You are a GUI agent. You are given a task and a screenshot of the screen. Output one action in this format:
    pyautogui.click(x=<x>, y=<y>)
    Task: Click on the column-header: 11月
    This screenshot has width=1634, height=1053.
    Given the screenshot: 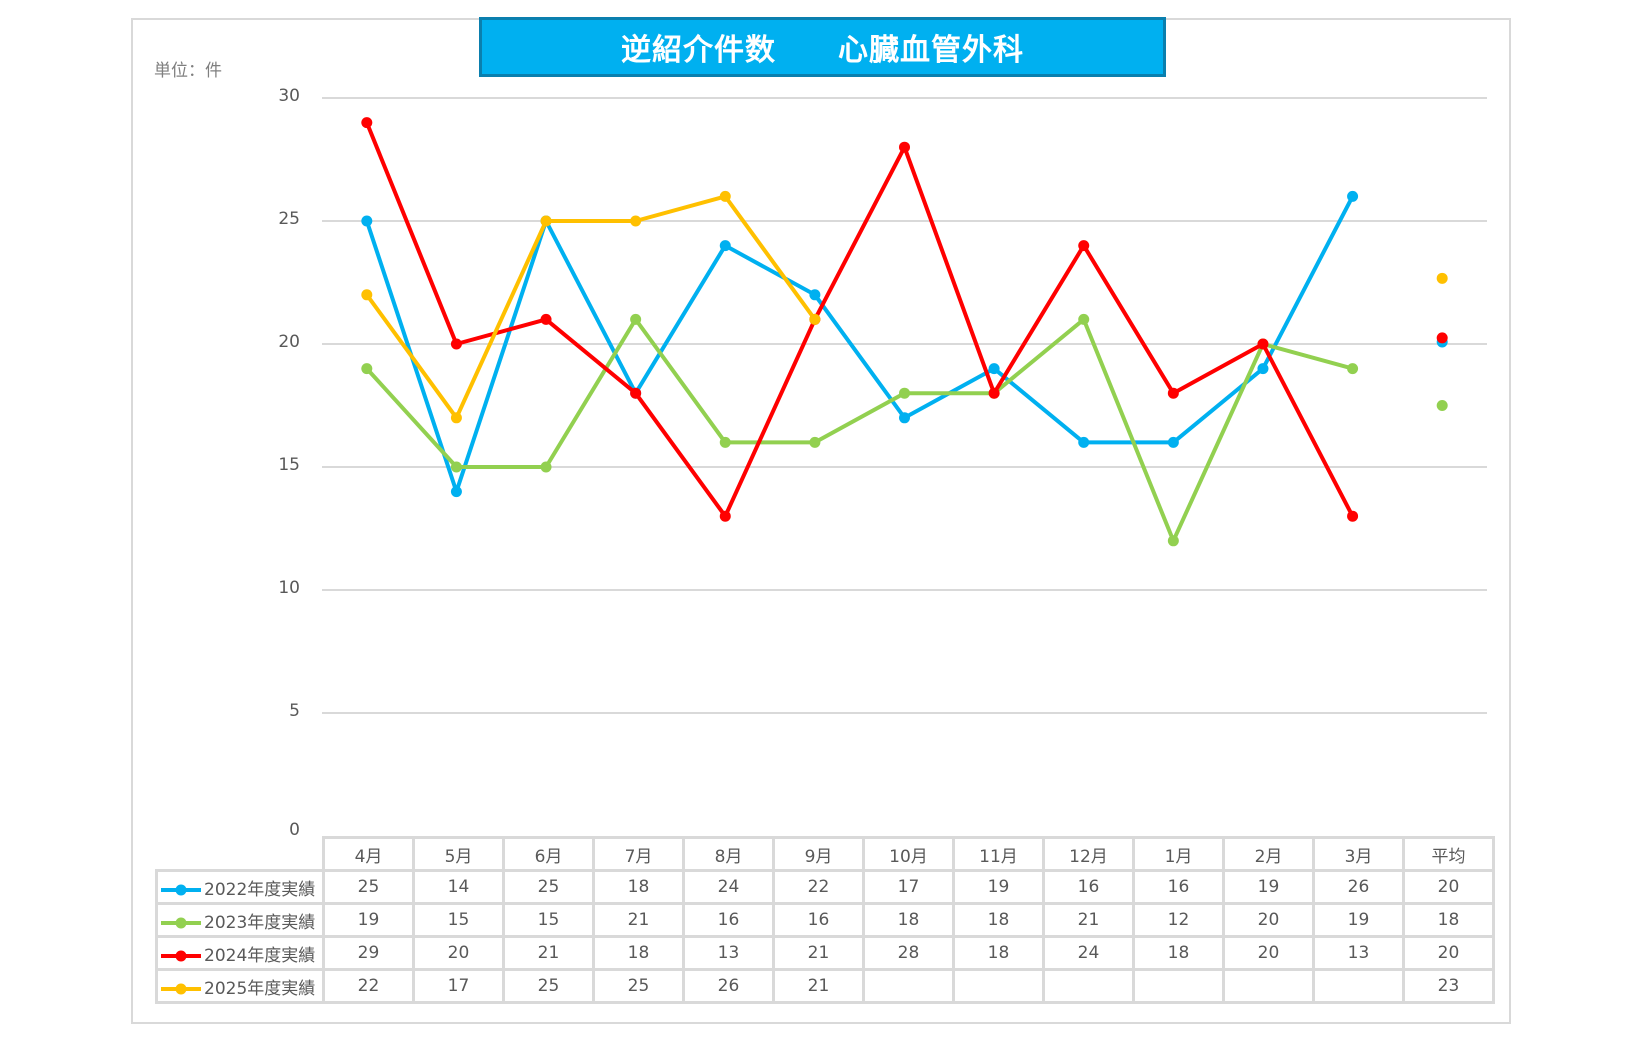 What is the action you would take?
    pyautogui.click(x=998, y=854)
    